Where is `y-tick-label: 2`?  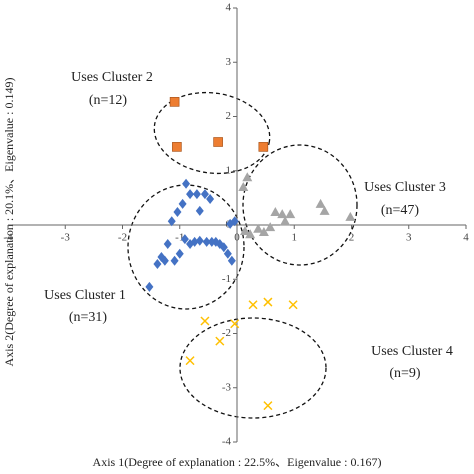 y-tick-label: 2 is located at coordinates (229, 116).